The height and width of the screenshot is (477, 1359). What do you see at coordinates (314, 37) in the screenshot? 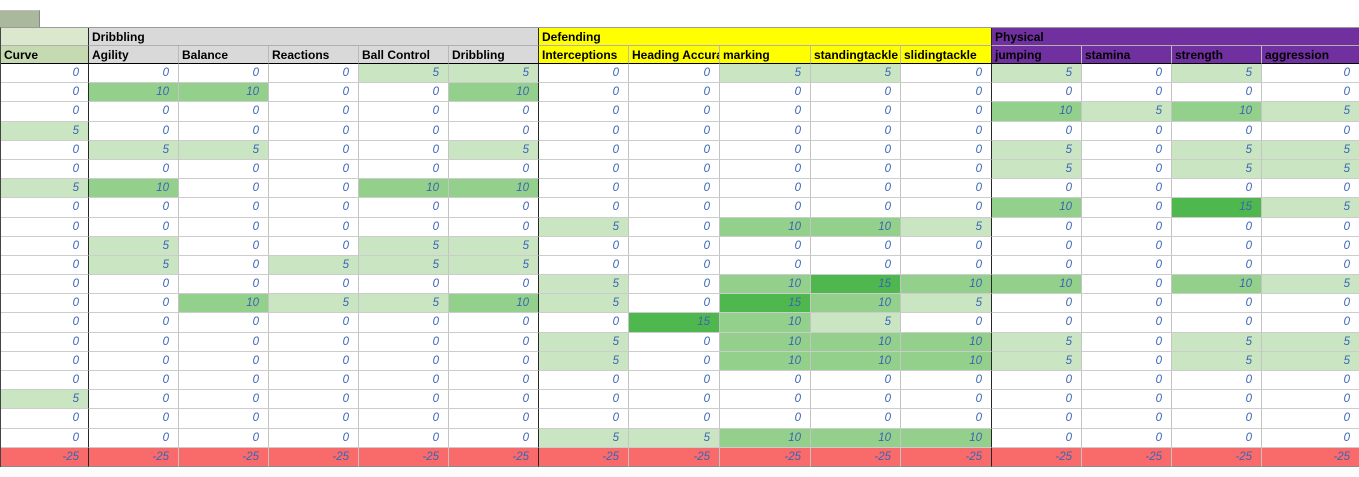
I see `group-header-dribbling: Dribbling` at bounding box center [314, 37].